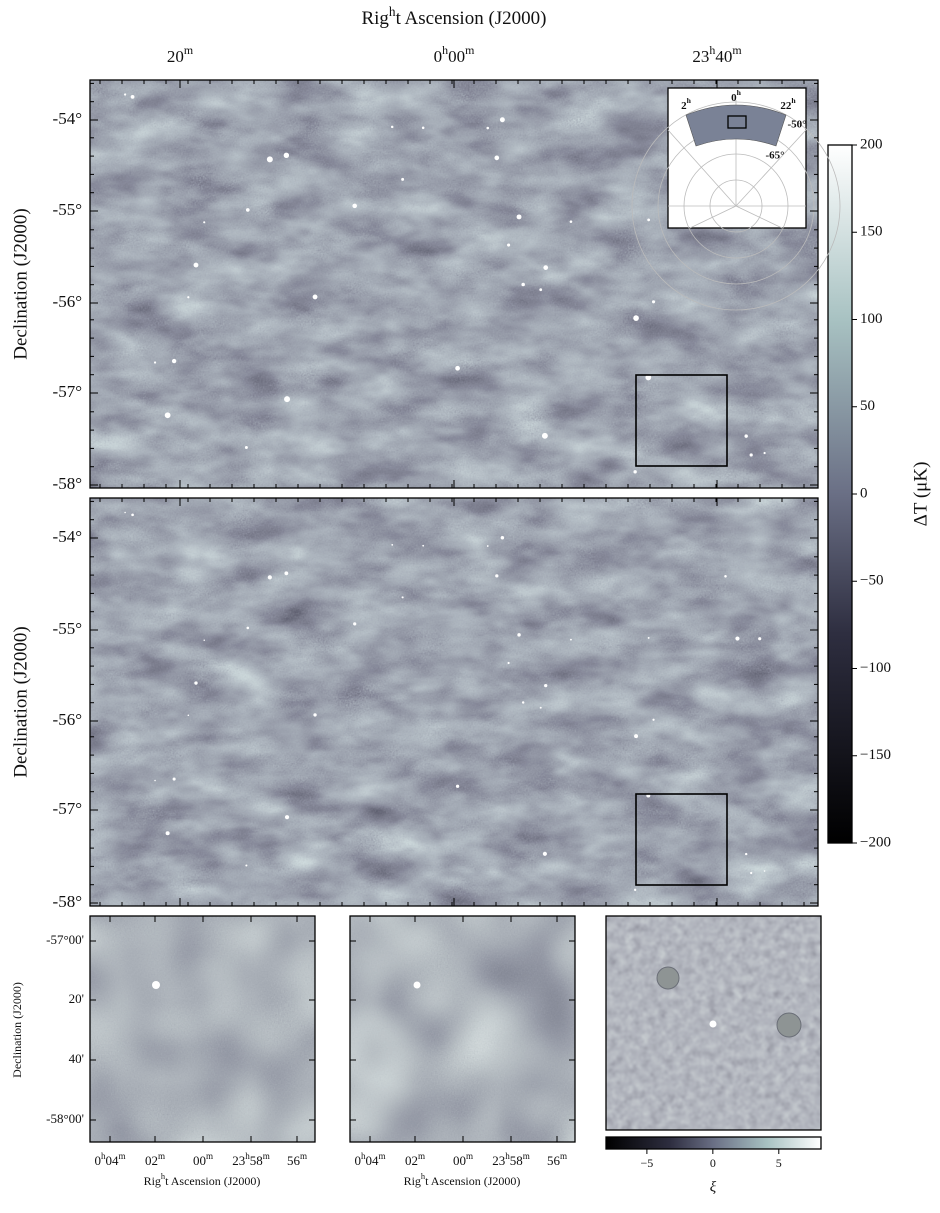 The width and height of the screenshot is (940, 1213). I want to click on inset-label: 22h, so click(788, 103).